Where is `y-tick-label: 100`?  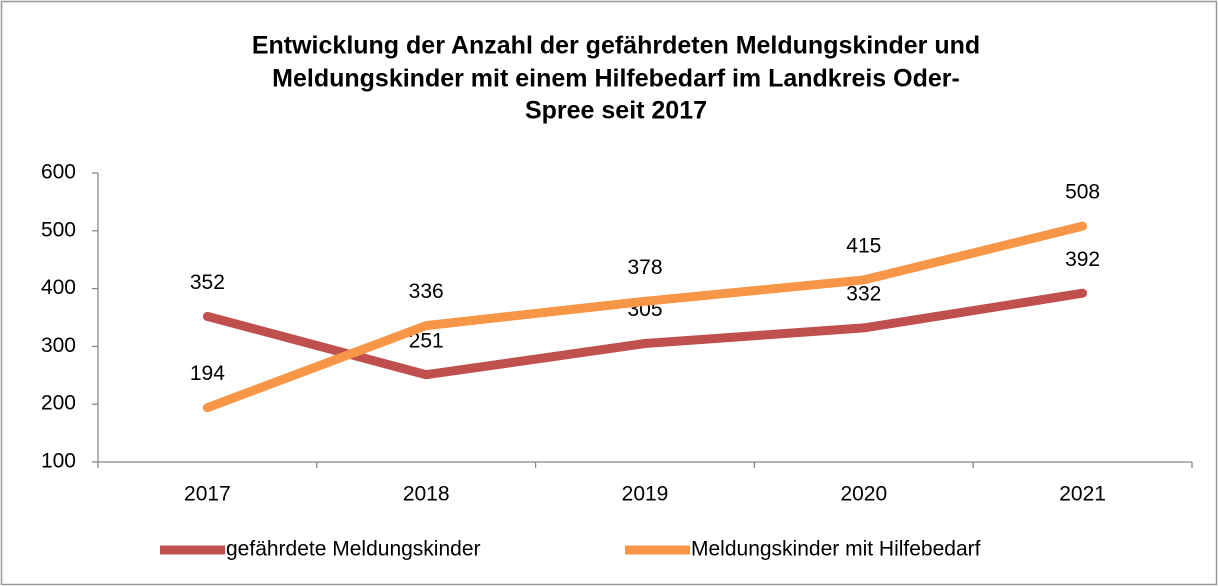 y-tick-label: 100 is located at coordinates (58, 461).